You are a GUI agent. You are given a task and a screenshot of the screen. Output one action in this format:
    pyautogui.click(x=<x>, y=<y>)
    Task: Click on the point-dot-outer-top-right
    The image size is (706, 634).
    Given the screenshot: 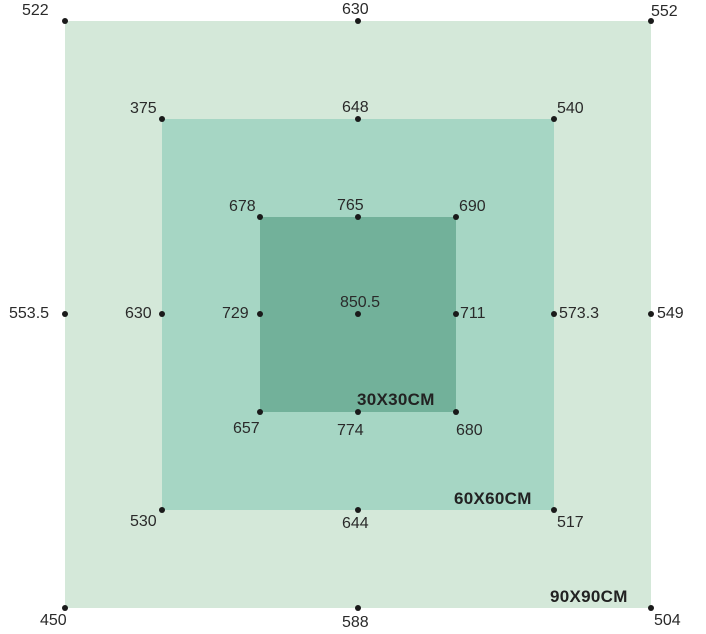 What is the action you would take?
    pyautogui.click(x=651, y=21)
    